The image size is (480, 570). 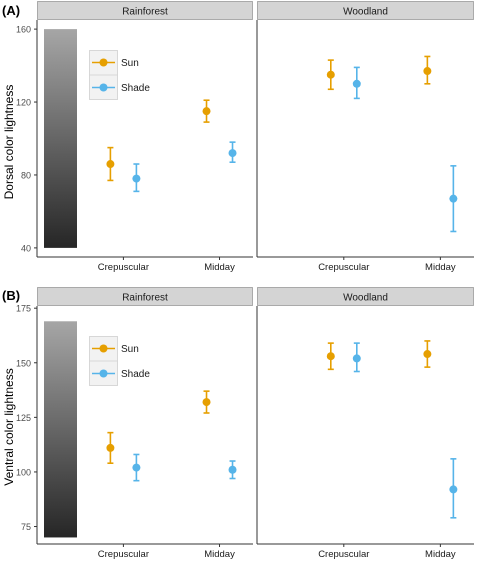 I want to click on y-tick-label: 75, so click(x=26, y=527).